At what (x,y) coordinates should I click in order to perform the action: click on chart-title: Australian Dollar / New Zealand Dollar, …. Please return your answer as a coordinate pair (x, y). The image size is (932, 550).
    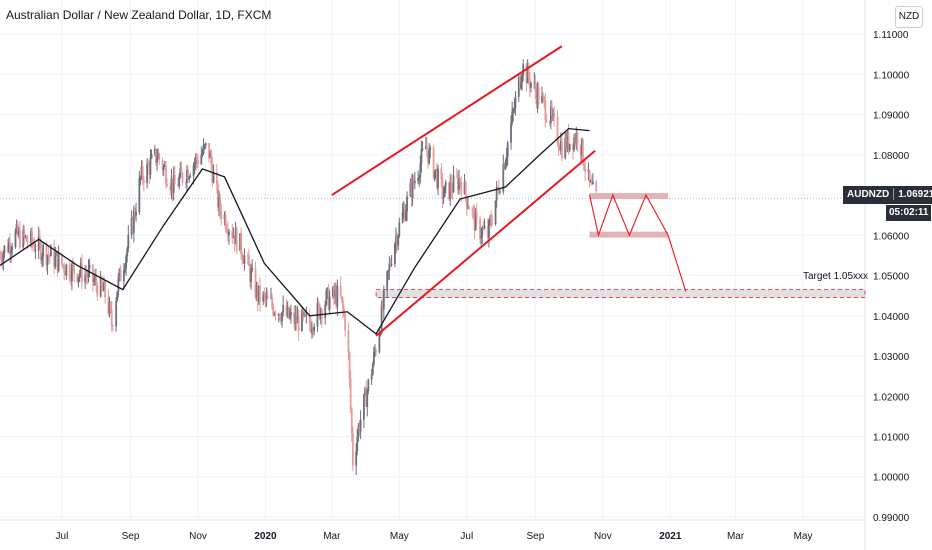
    Looking at the image, I should click on (139, 15).